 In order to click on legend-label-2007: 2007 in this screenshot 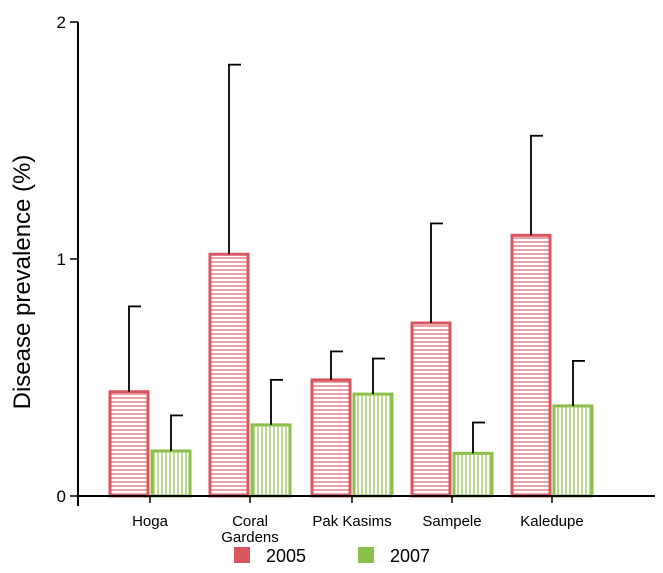, I will do `click(410, 556)`.